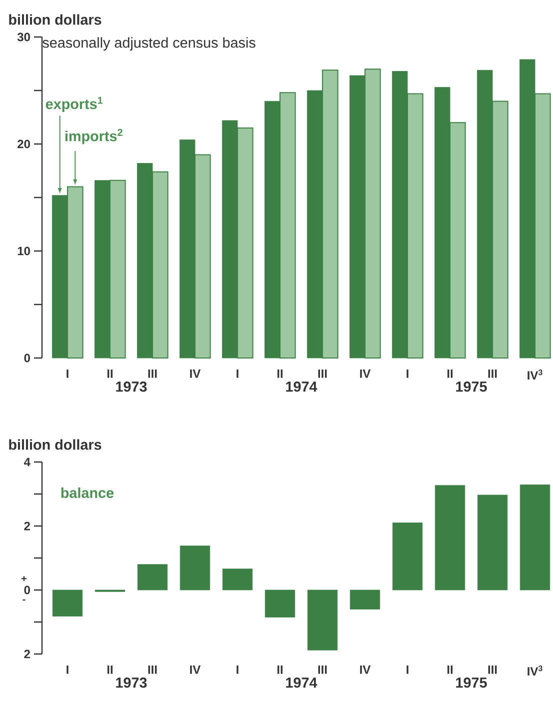 The width and height of the screenshot is (553, 702). I want to click on y-tick-label: 30, so click(23, 37).